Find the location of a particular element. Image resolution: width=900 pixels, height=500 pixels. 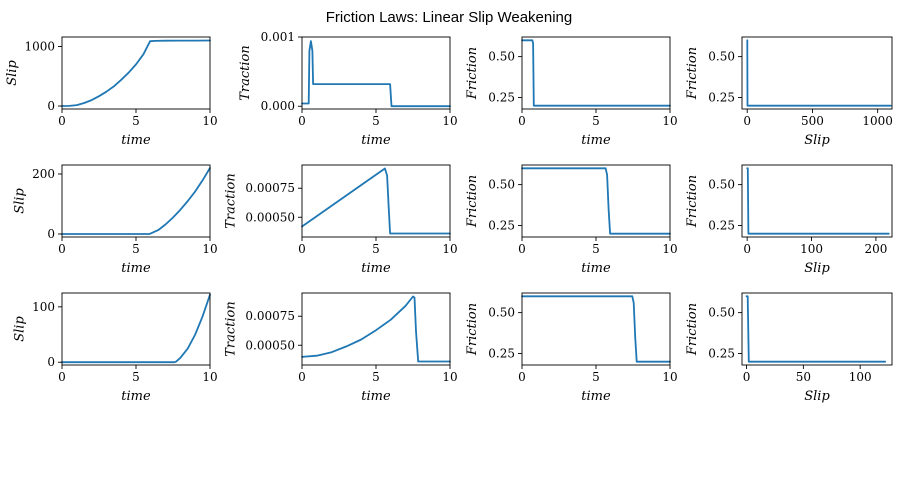

subplot-r3c3: 0 5 10 0.25 0.50 time Friction is located at coordinates (571, 348).